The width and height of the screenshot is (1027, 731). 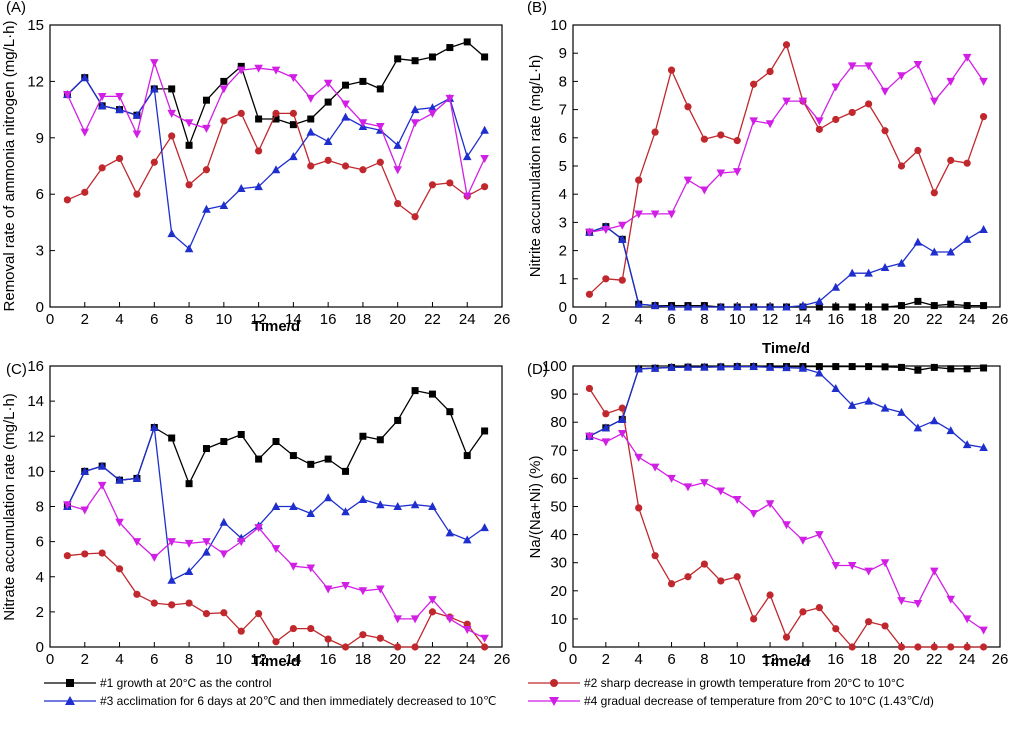 What do you see at coordinates (535, 507) in the screenshot?
I see `y-axis-title: Na/(Na+Ni) (%)` at bounding box center [535, 507].